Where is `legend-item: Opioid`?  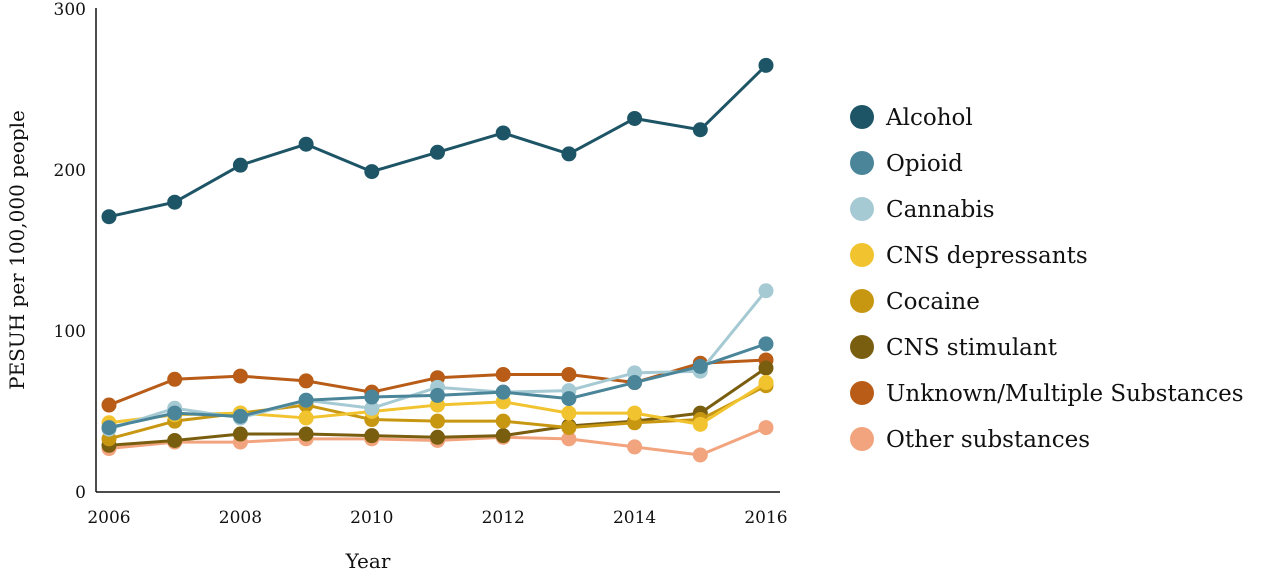 legend-item: Opioid is located at coordinates (906, 164).